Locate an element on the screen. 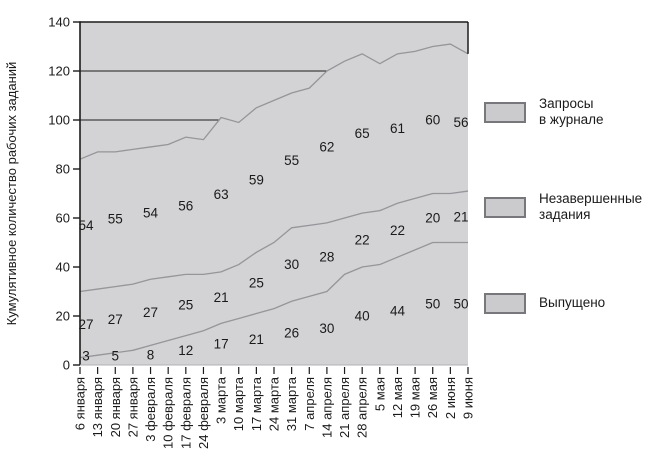  svg-text: 8 is located at coordinates (151, 355).